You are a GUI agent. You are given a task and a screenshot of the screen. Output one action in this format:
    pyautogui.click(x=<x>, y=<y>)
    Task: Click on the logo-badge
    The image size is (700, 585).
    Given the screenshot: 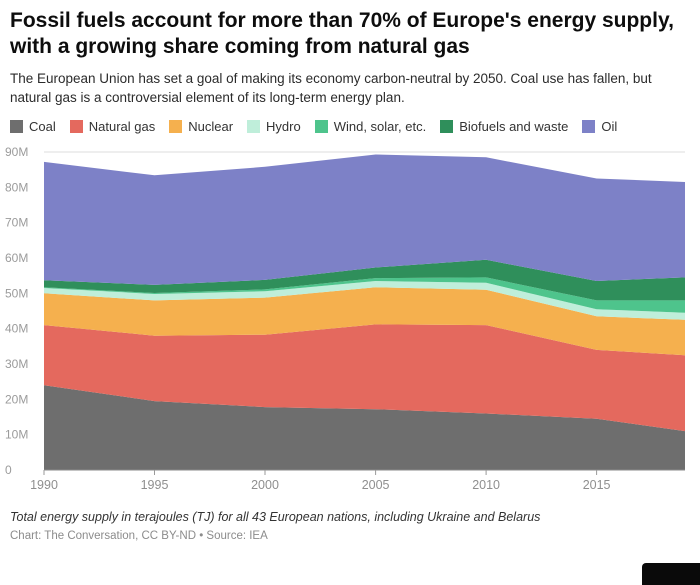 What is the action you would take?
    pyautogui.click(x=671, y=574)
    